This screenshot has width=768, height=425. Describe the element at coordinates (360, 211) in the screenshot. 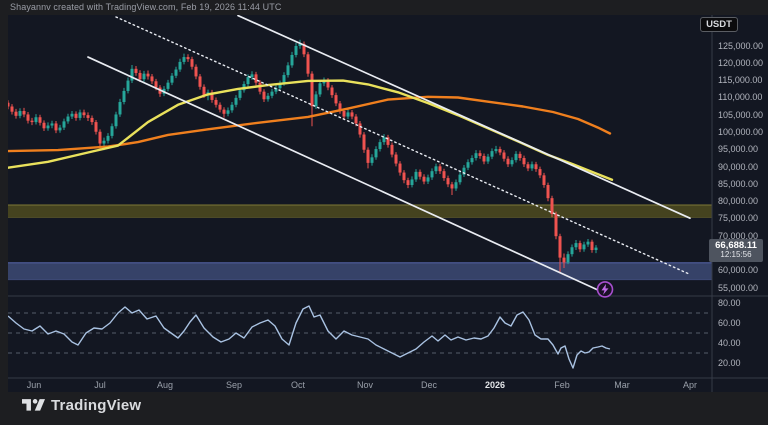

I see `resistance-zone` at that location.